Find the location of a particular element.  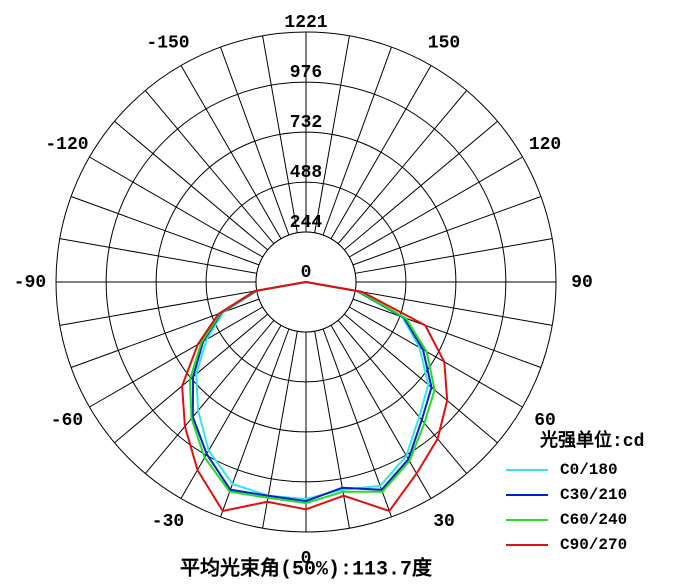

grid-ring is located at coordinates (306, 282).